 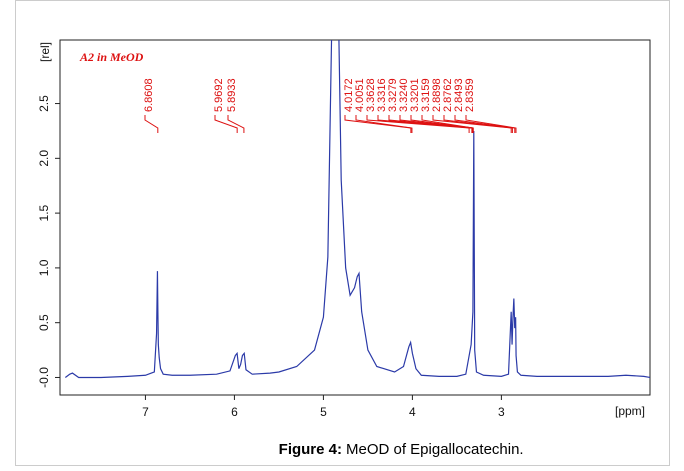 I want to click on x-tick-label: 6, so click(x=234, y=412).